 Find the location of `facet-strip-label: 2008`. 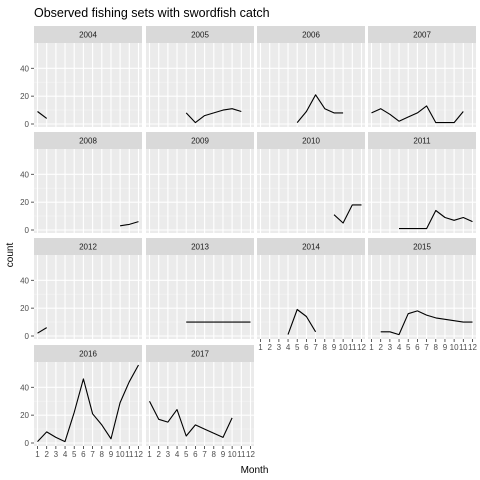

facet-strip-label: 2008 is located at coordinates (88, 141).